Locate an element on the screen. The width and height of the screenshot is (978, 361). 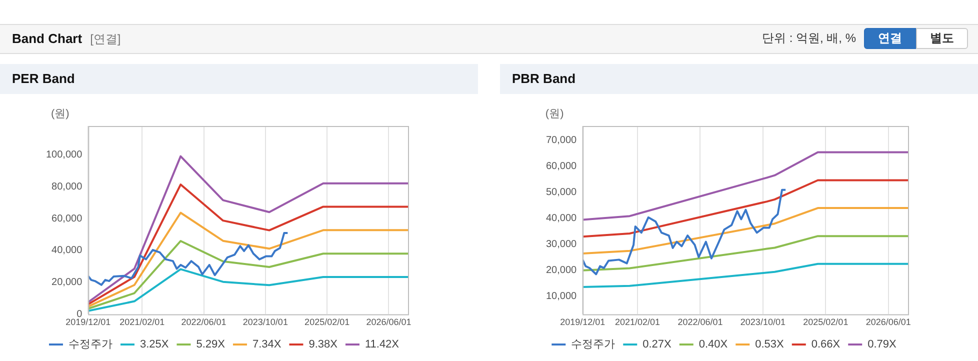
legend-label: 0.79X is located at coordinates (883, 344).